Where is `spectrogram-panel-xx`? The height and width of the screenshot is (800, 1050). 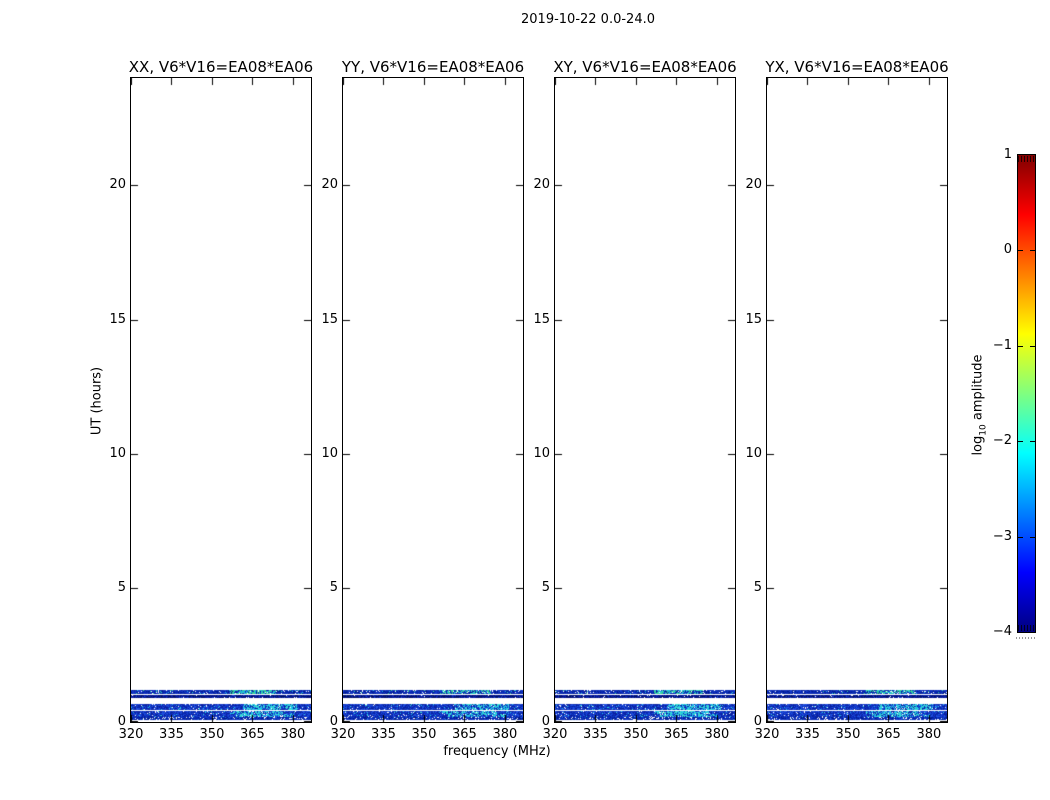 spectrogram-panel-xx is located at coordinates (221, 400).